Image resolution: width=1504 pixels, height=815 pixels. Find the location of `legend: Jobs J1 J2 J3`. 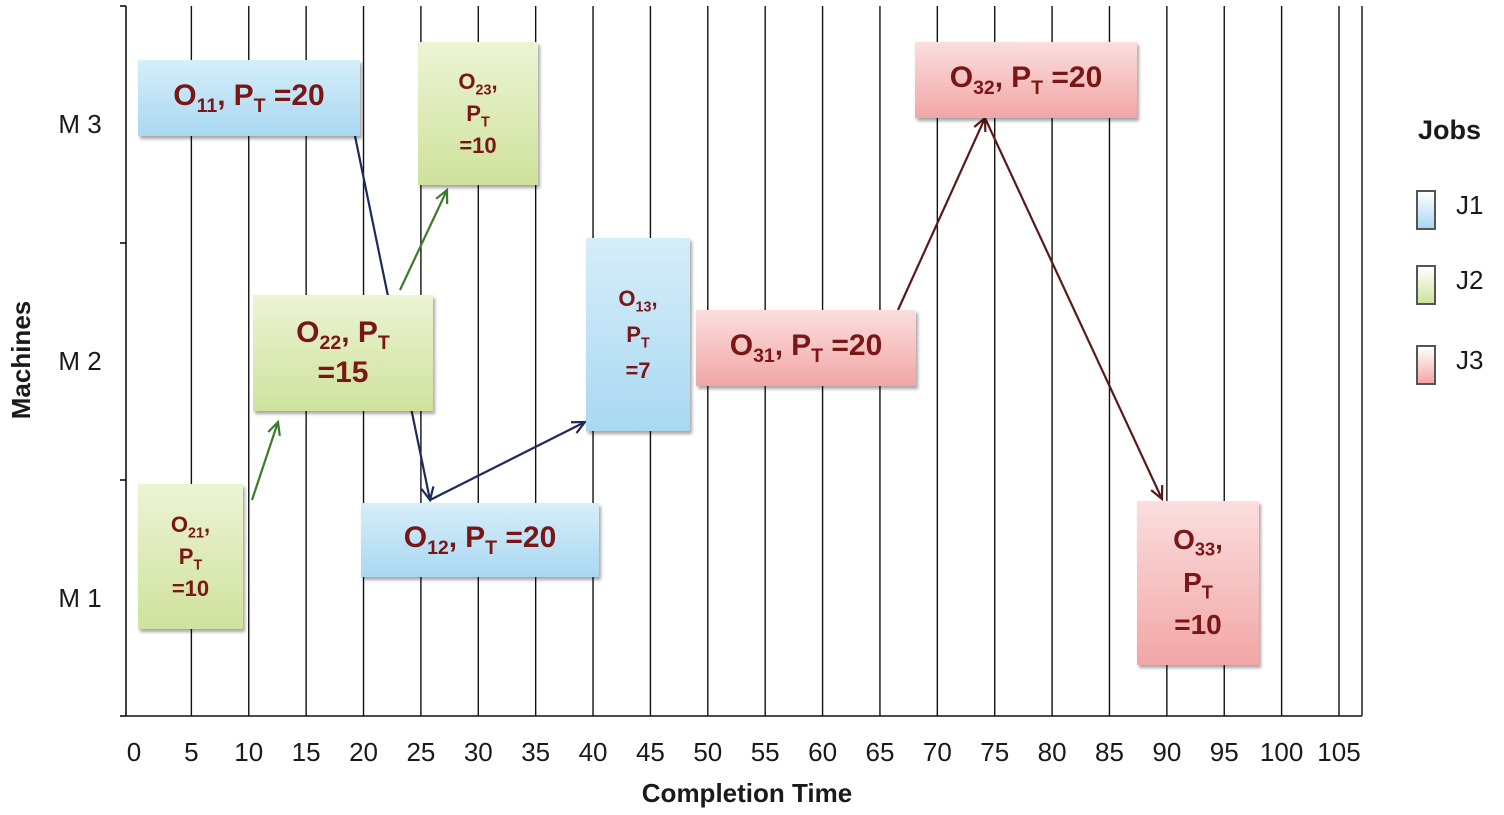

legend: Jobs J1 J2 J3 is located at coordinates (1456, 255).